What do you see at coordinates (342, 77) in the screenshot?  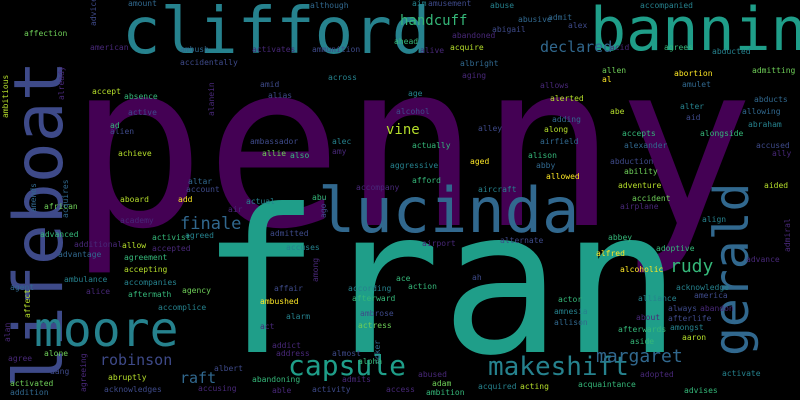 I see `word-across: across` at bounding box center [342, 77].